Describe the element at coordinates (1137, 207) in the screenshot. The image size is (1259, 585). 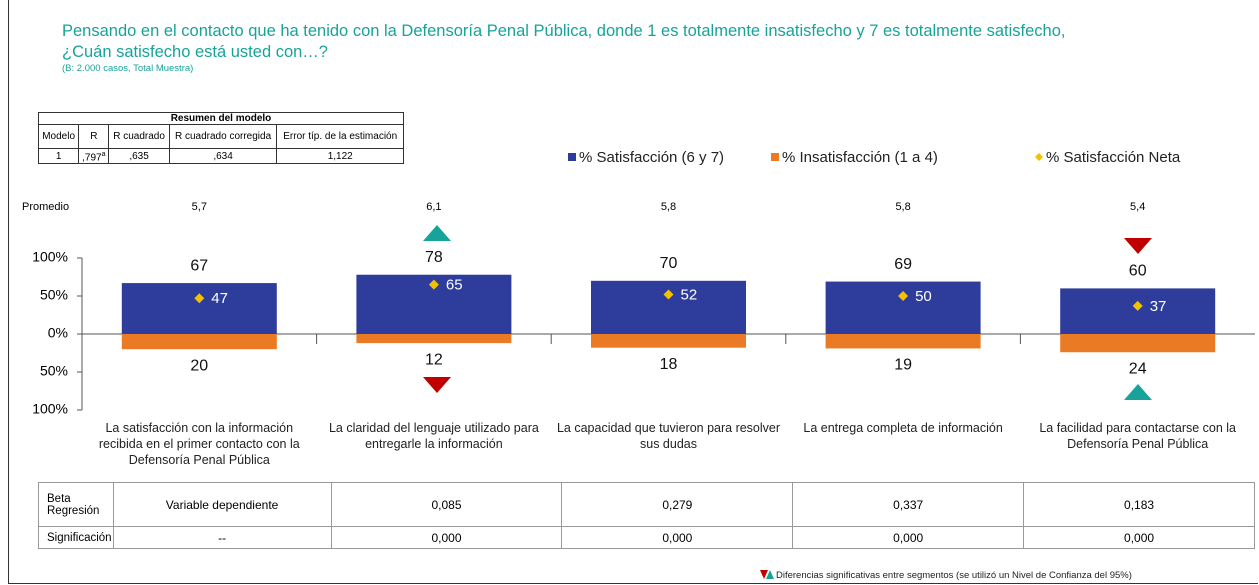
I see `average: 5,4` at that location.